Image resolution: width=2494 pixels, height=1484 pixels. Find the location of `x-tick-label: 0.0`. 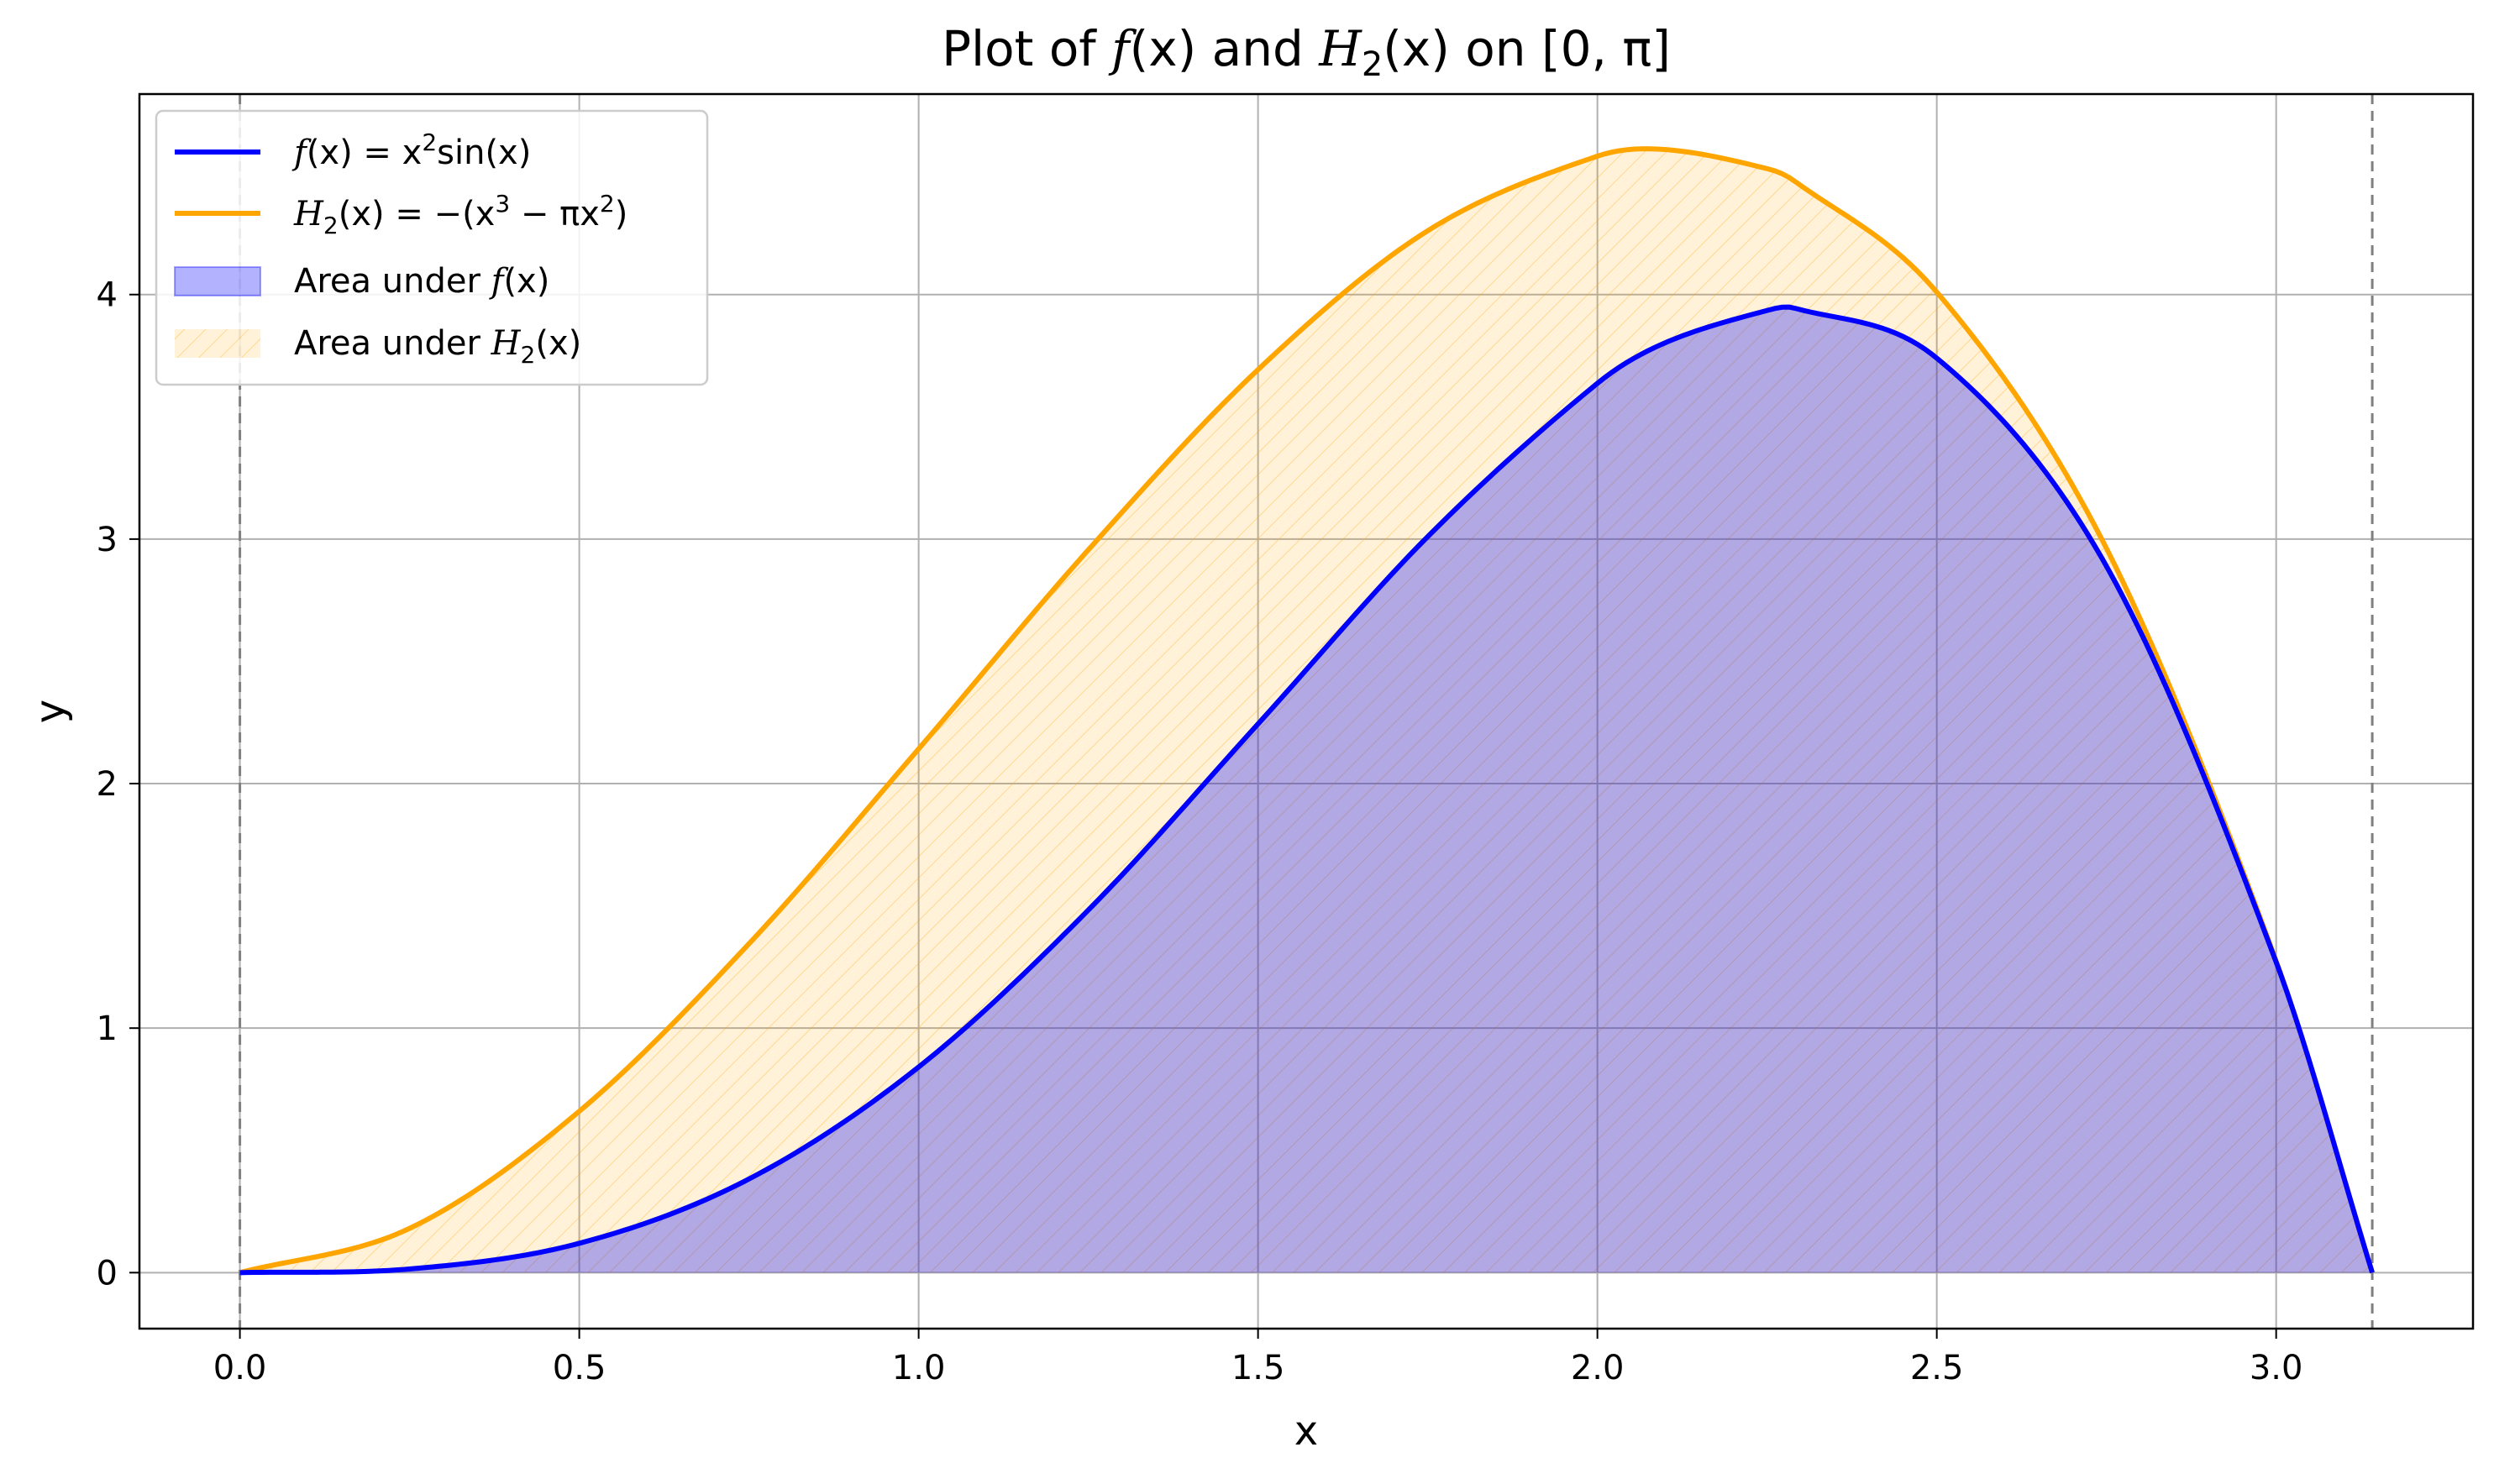

x-tick-label: 0.0 is located at coordinates (240, 1368).